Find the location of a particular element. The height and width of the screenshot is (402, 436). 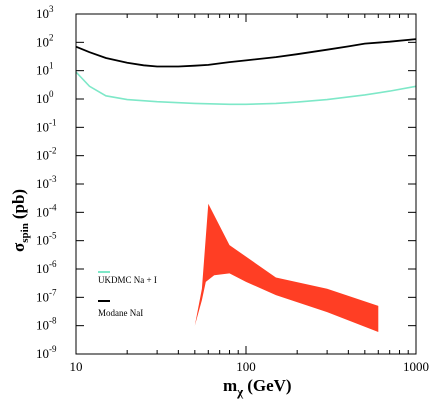

svg-text:mχ(GeV): mχ (GeV) is located at coordinates (257, 387).